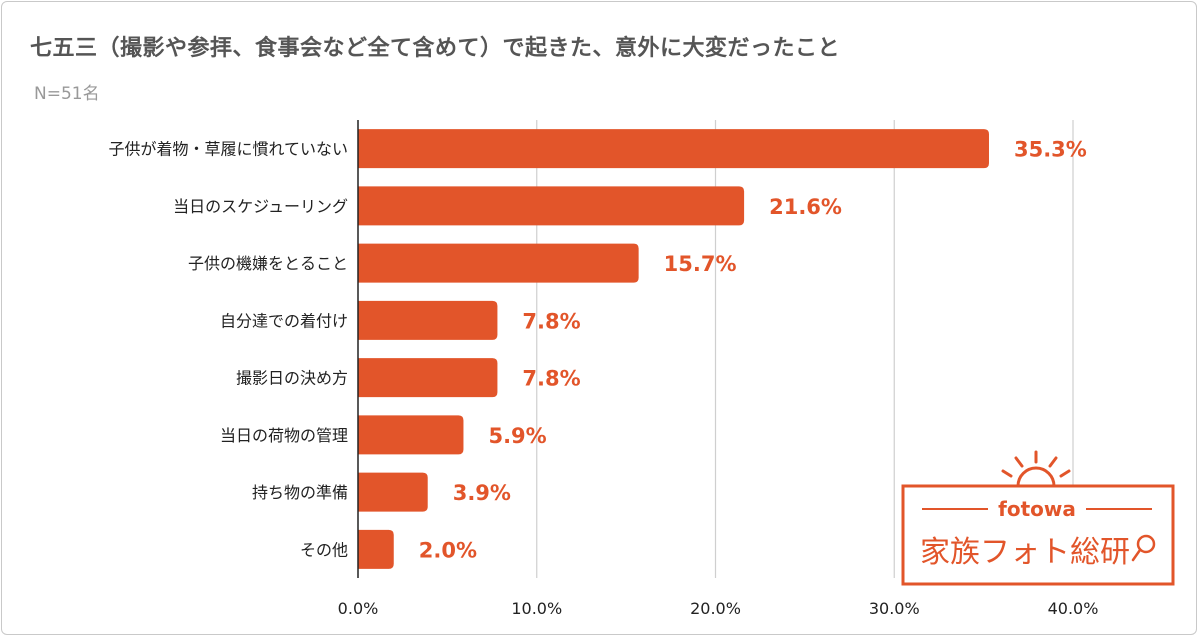 The image size is (1200, 638). I want to click on x-tick-label: 20.0%, so click(715, 608).